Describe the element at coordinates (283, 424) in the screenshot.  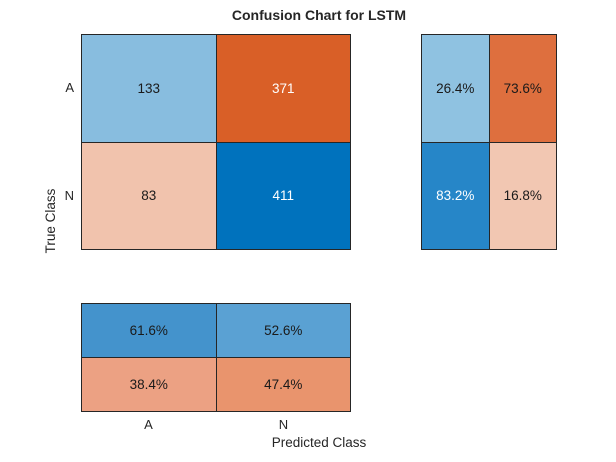
I see `x-tick-label-n: N` at that location.